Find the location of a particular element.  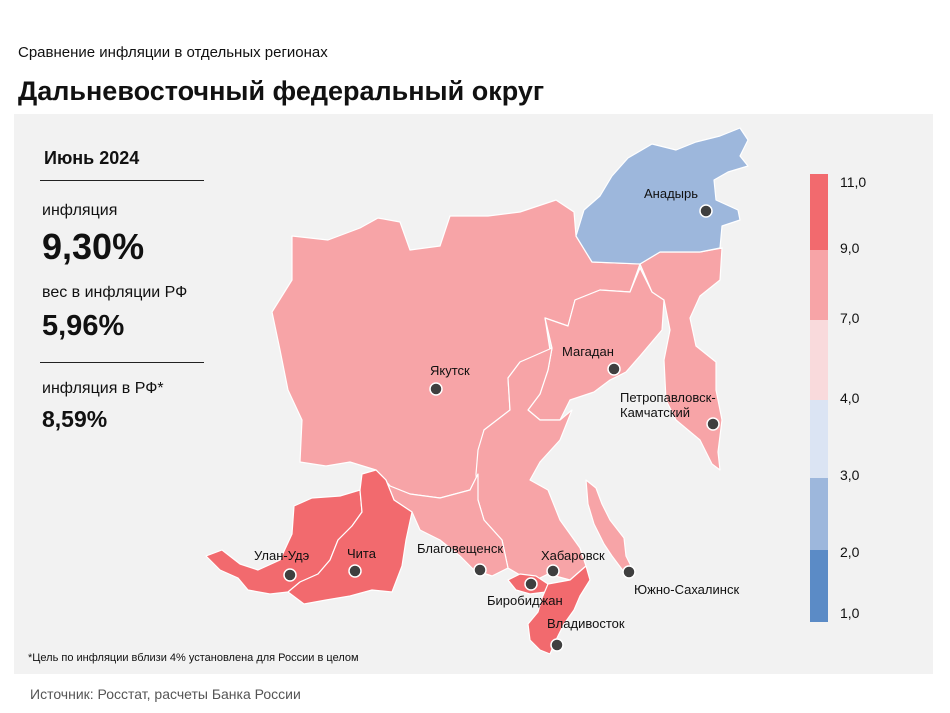

city-marker-yuzhno-sakhalinsk is located at coordinates (629, 572).